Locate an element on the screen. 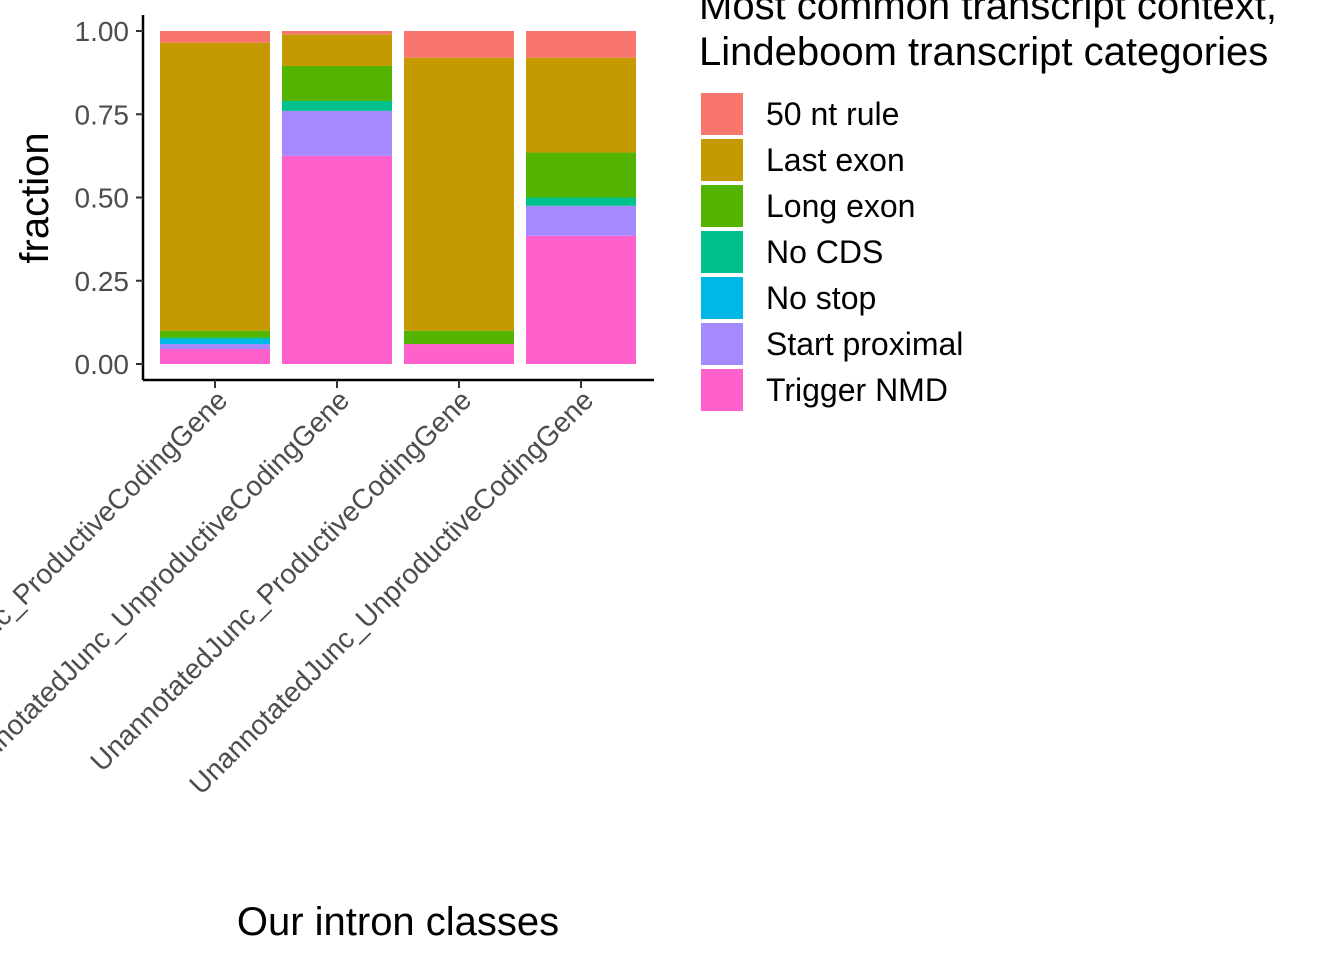 The image size is (1344, 960). y-tick-label: 0.75 is located at coordinates (102, 114).